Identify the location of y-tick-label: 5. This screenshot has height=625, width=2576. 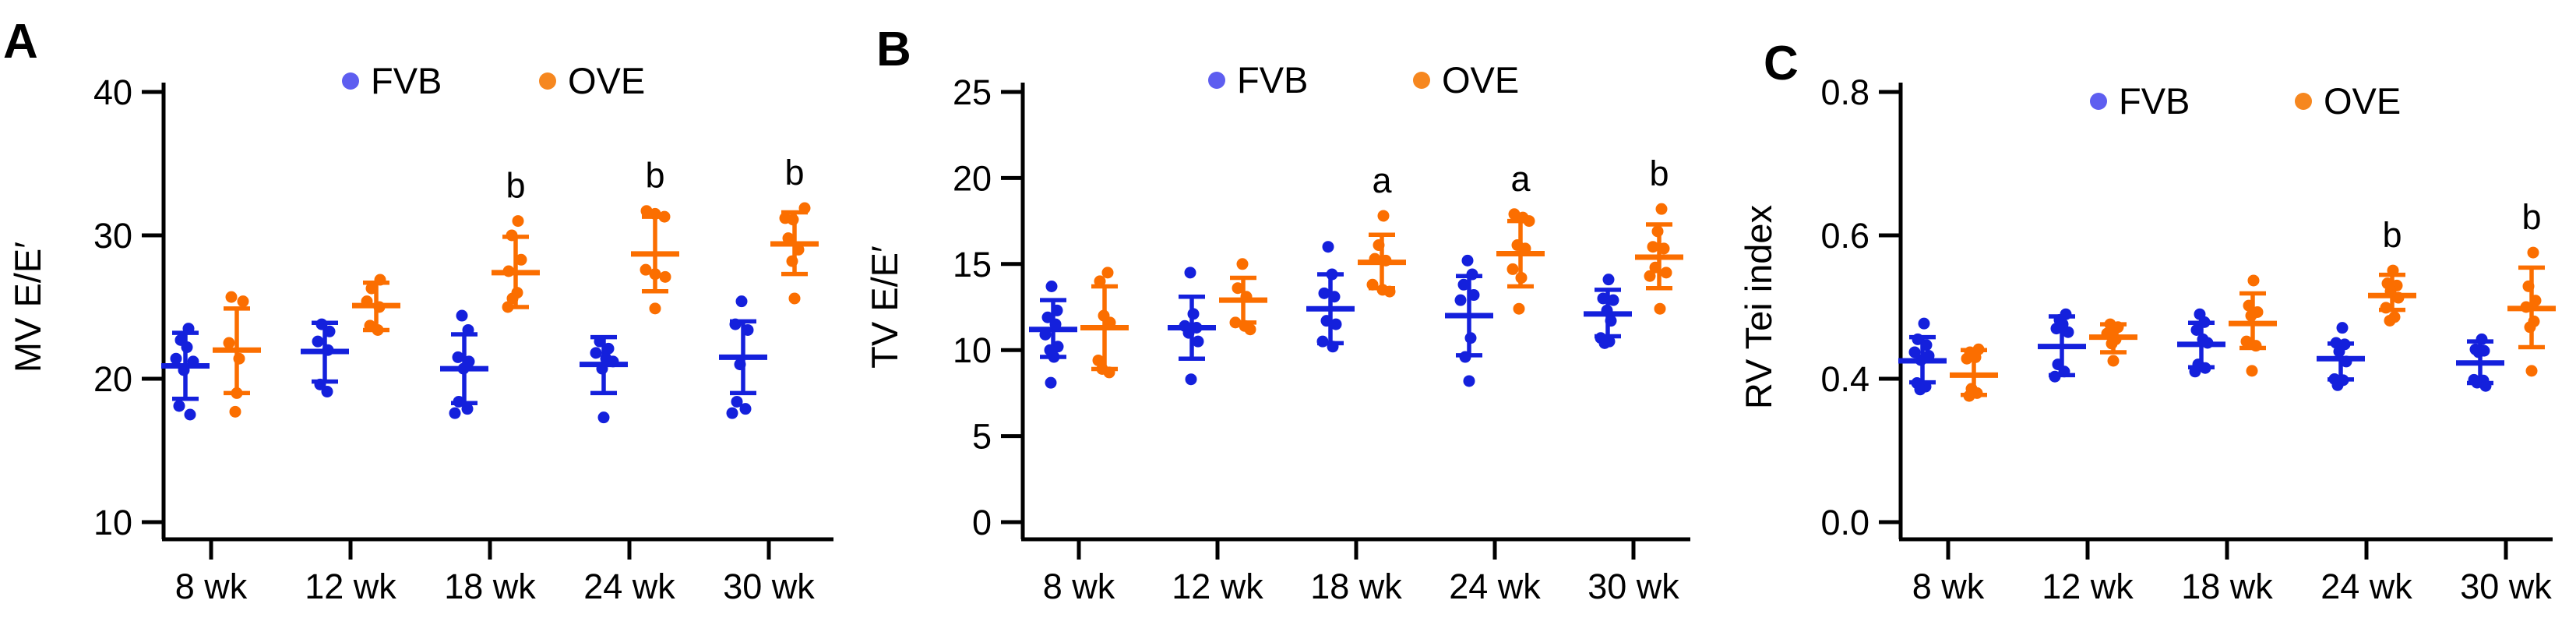
(982, 437).